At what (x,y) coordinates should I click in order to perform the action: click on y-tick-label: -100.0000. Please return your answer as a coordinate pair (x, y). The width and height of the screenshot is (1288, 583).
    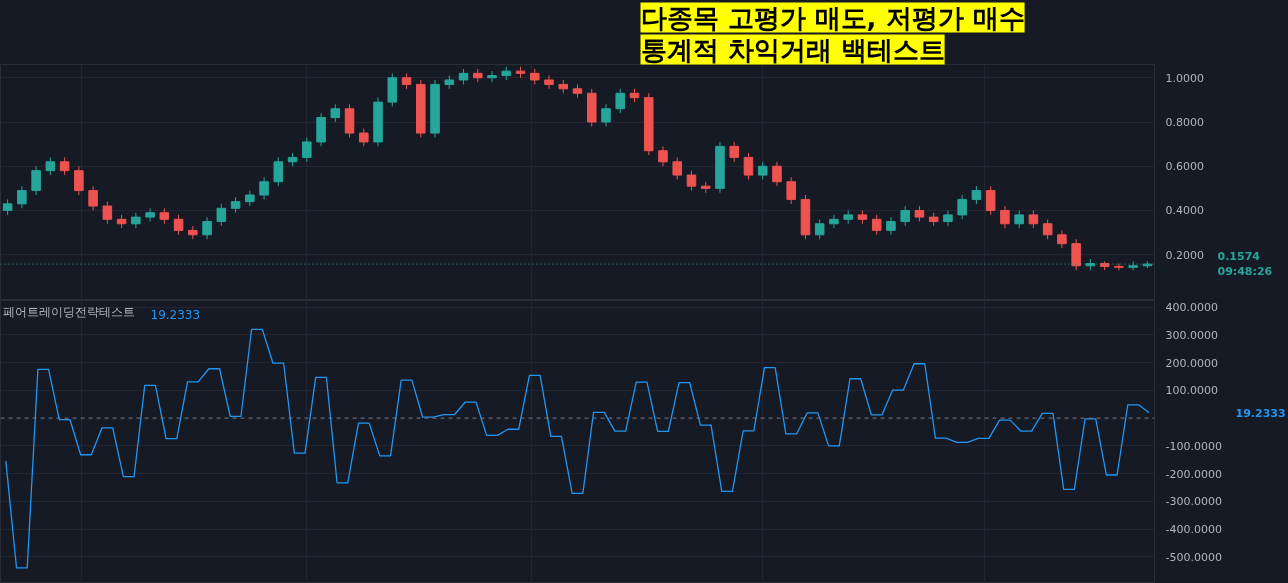
    Looking at the image, I should click on (1193, 446).